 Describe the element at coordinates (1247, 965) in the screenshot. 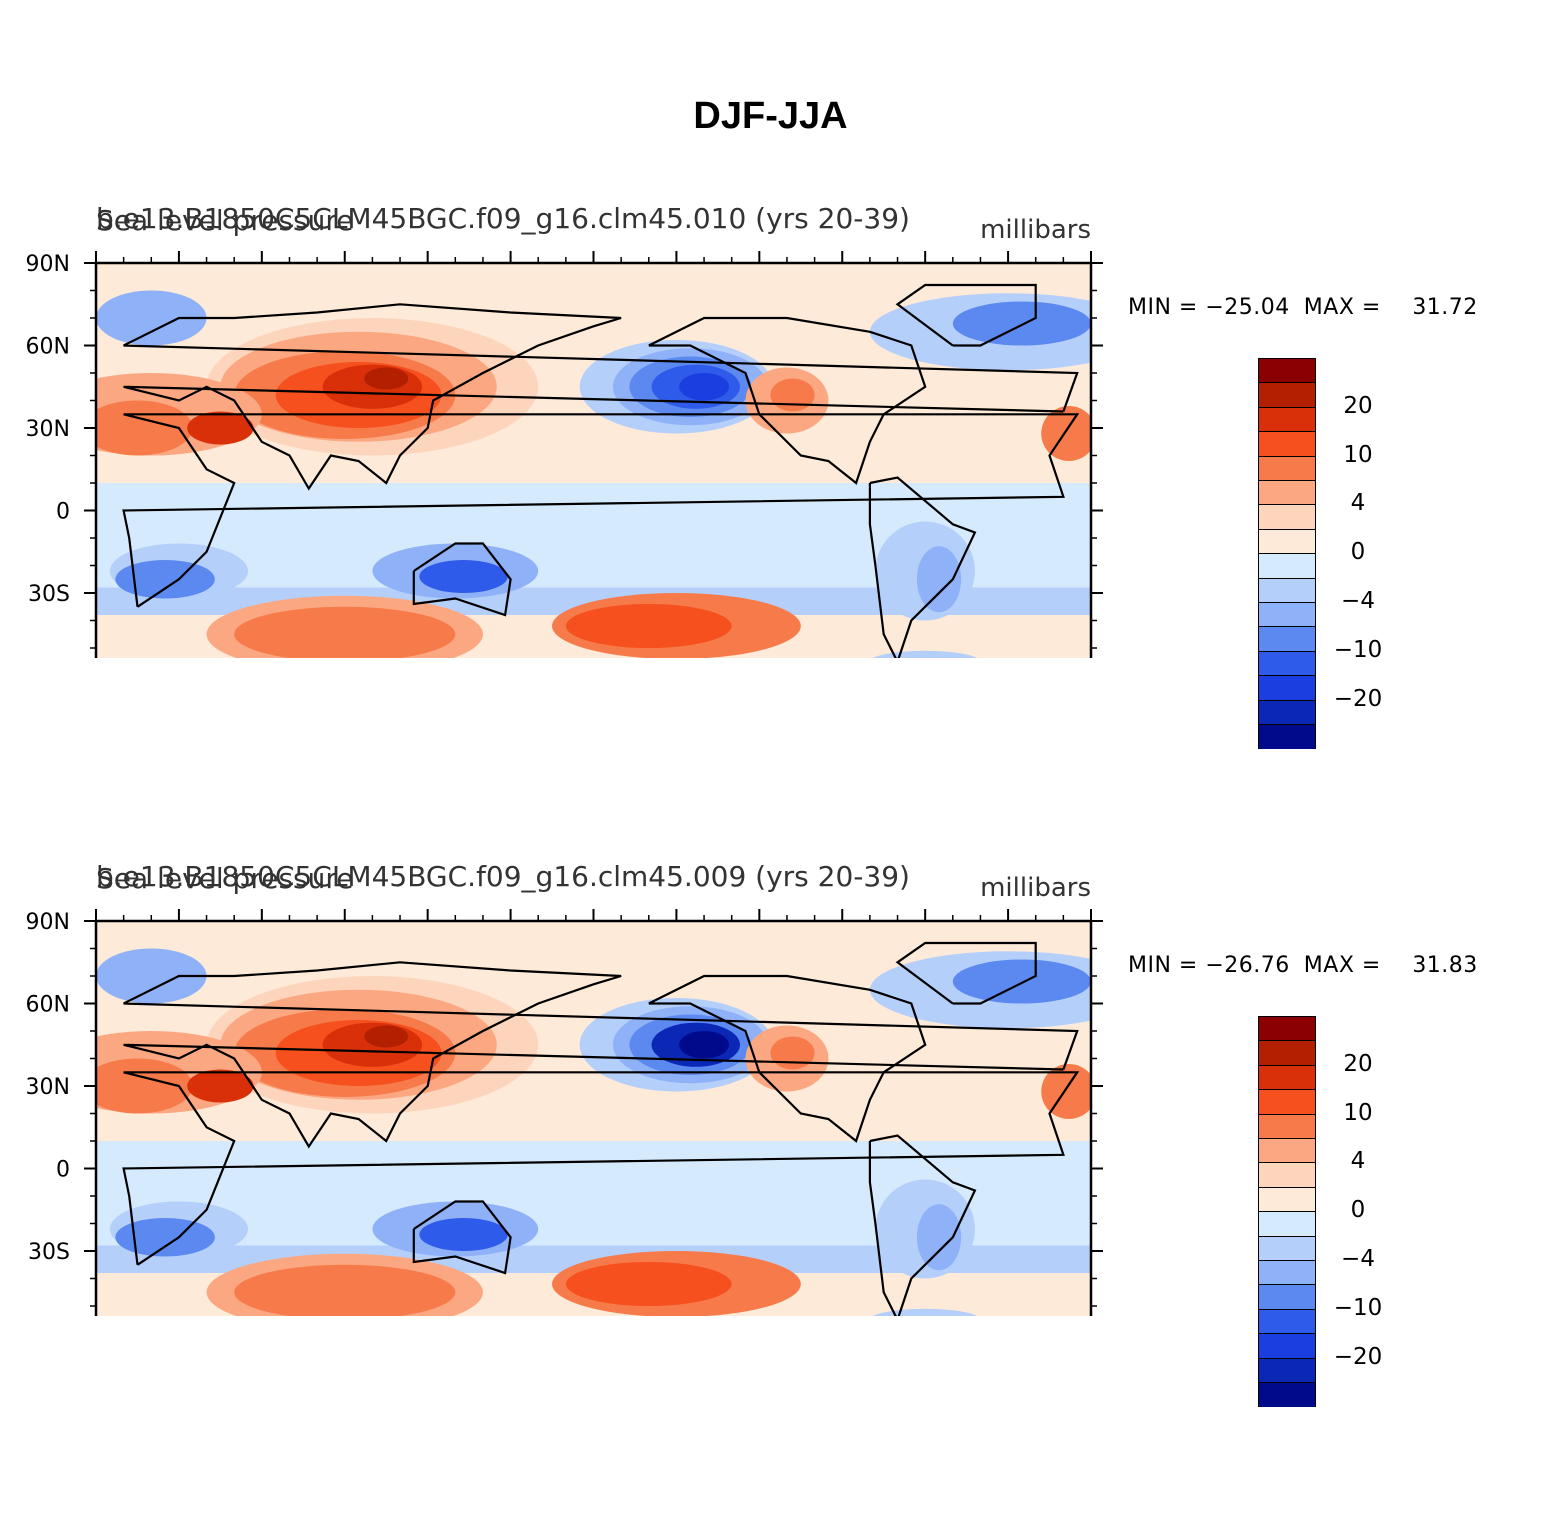

I see `min-value: −26.76` at that location.